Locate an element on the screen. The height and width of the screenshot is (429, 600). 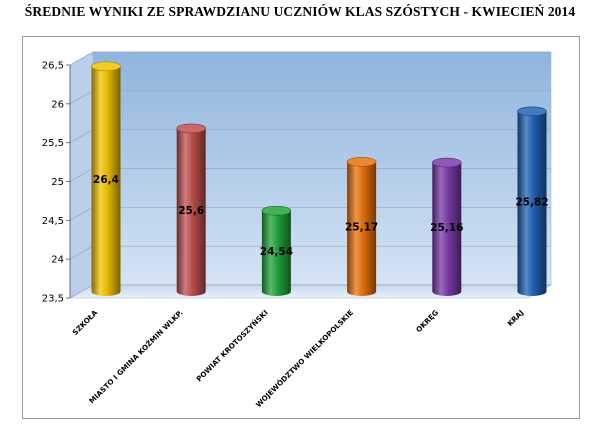
y-tick-label: 23,5 is located at coordinates (53, 299).